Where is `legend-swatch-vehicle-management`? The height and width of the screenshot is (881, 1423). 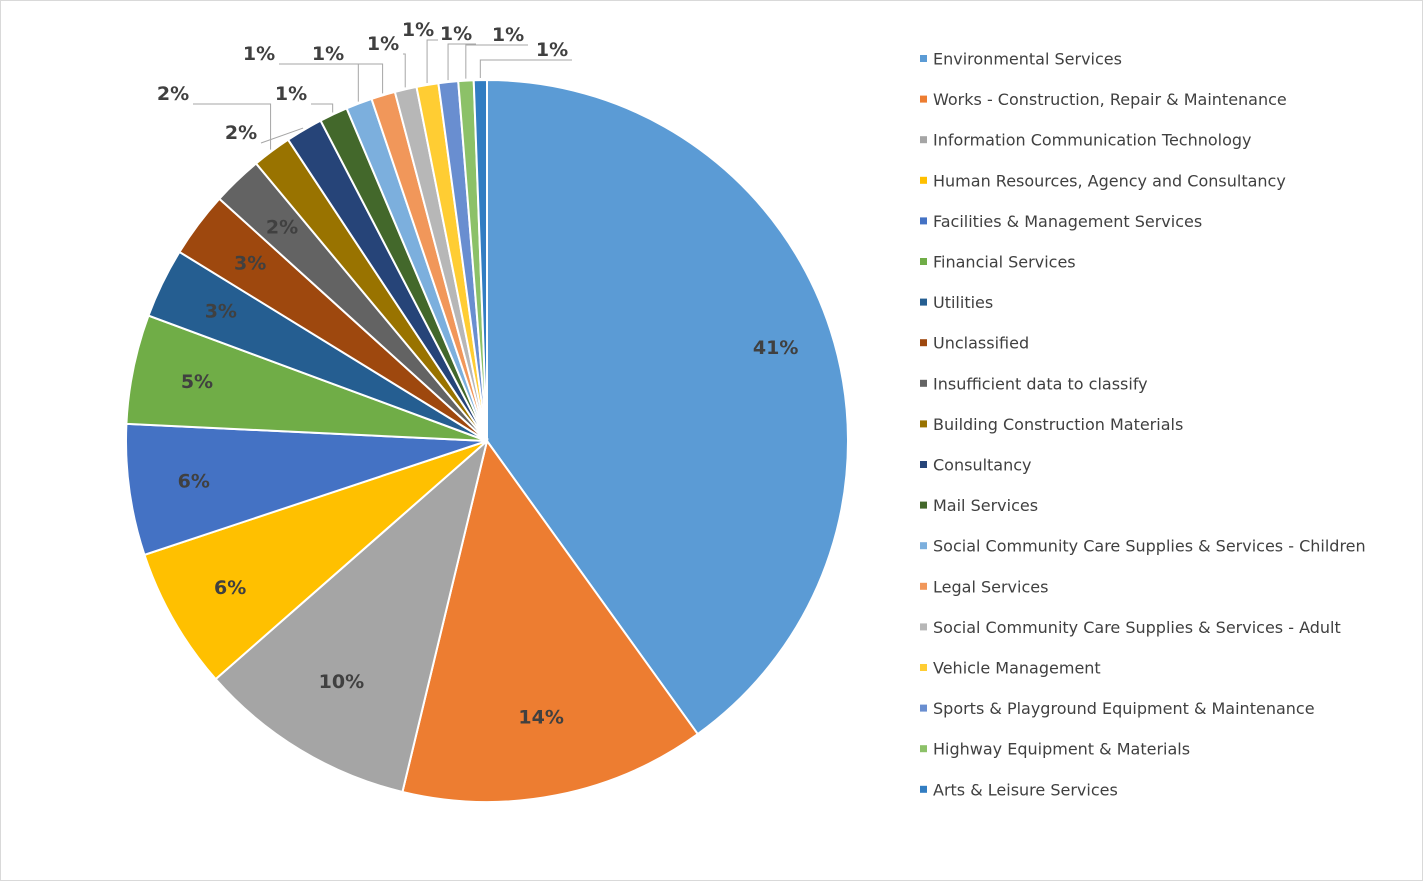
legend-swatch-vehicle-management is located at coordinates (923, 667).